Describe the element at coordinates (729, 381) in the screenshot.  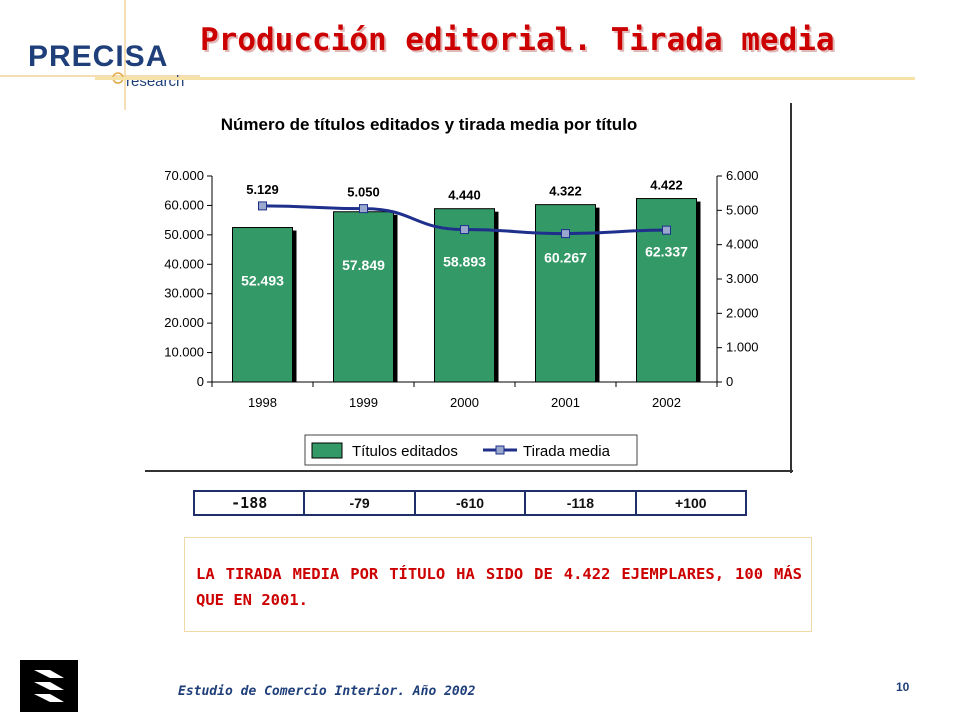
I see `right-tick-label: 0` at that location.